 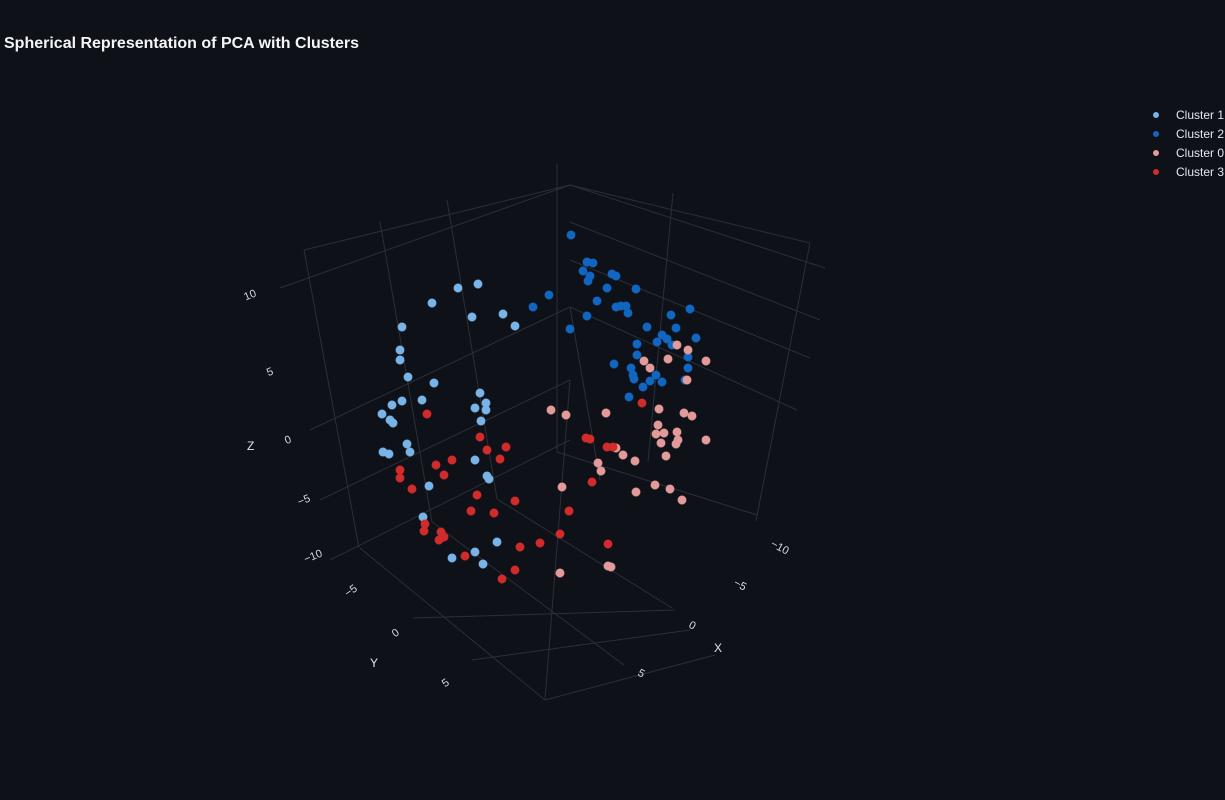 I want to click on legend-item: Cluster 2, so click(x=1186, y=133).